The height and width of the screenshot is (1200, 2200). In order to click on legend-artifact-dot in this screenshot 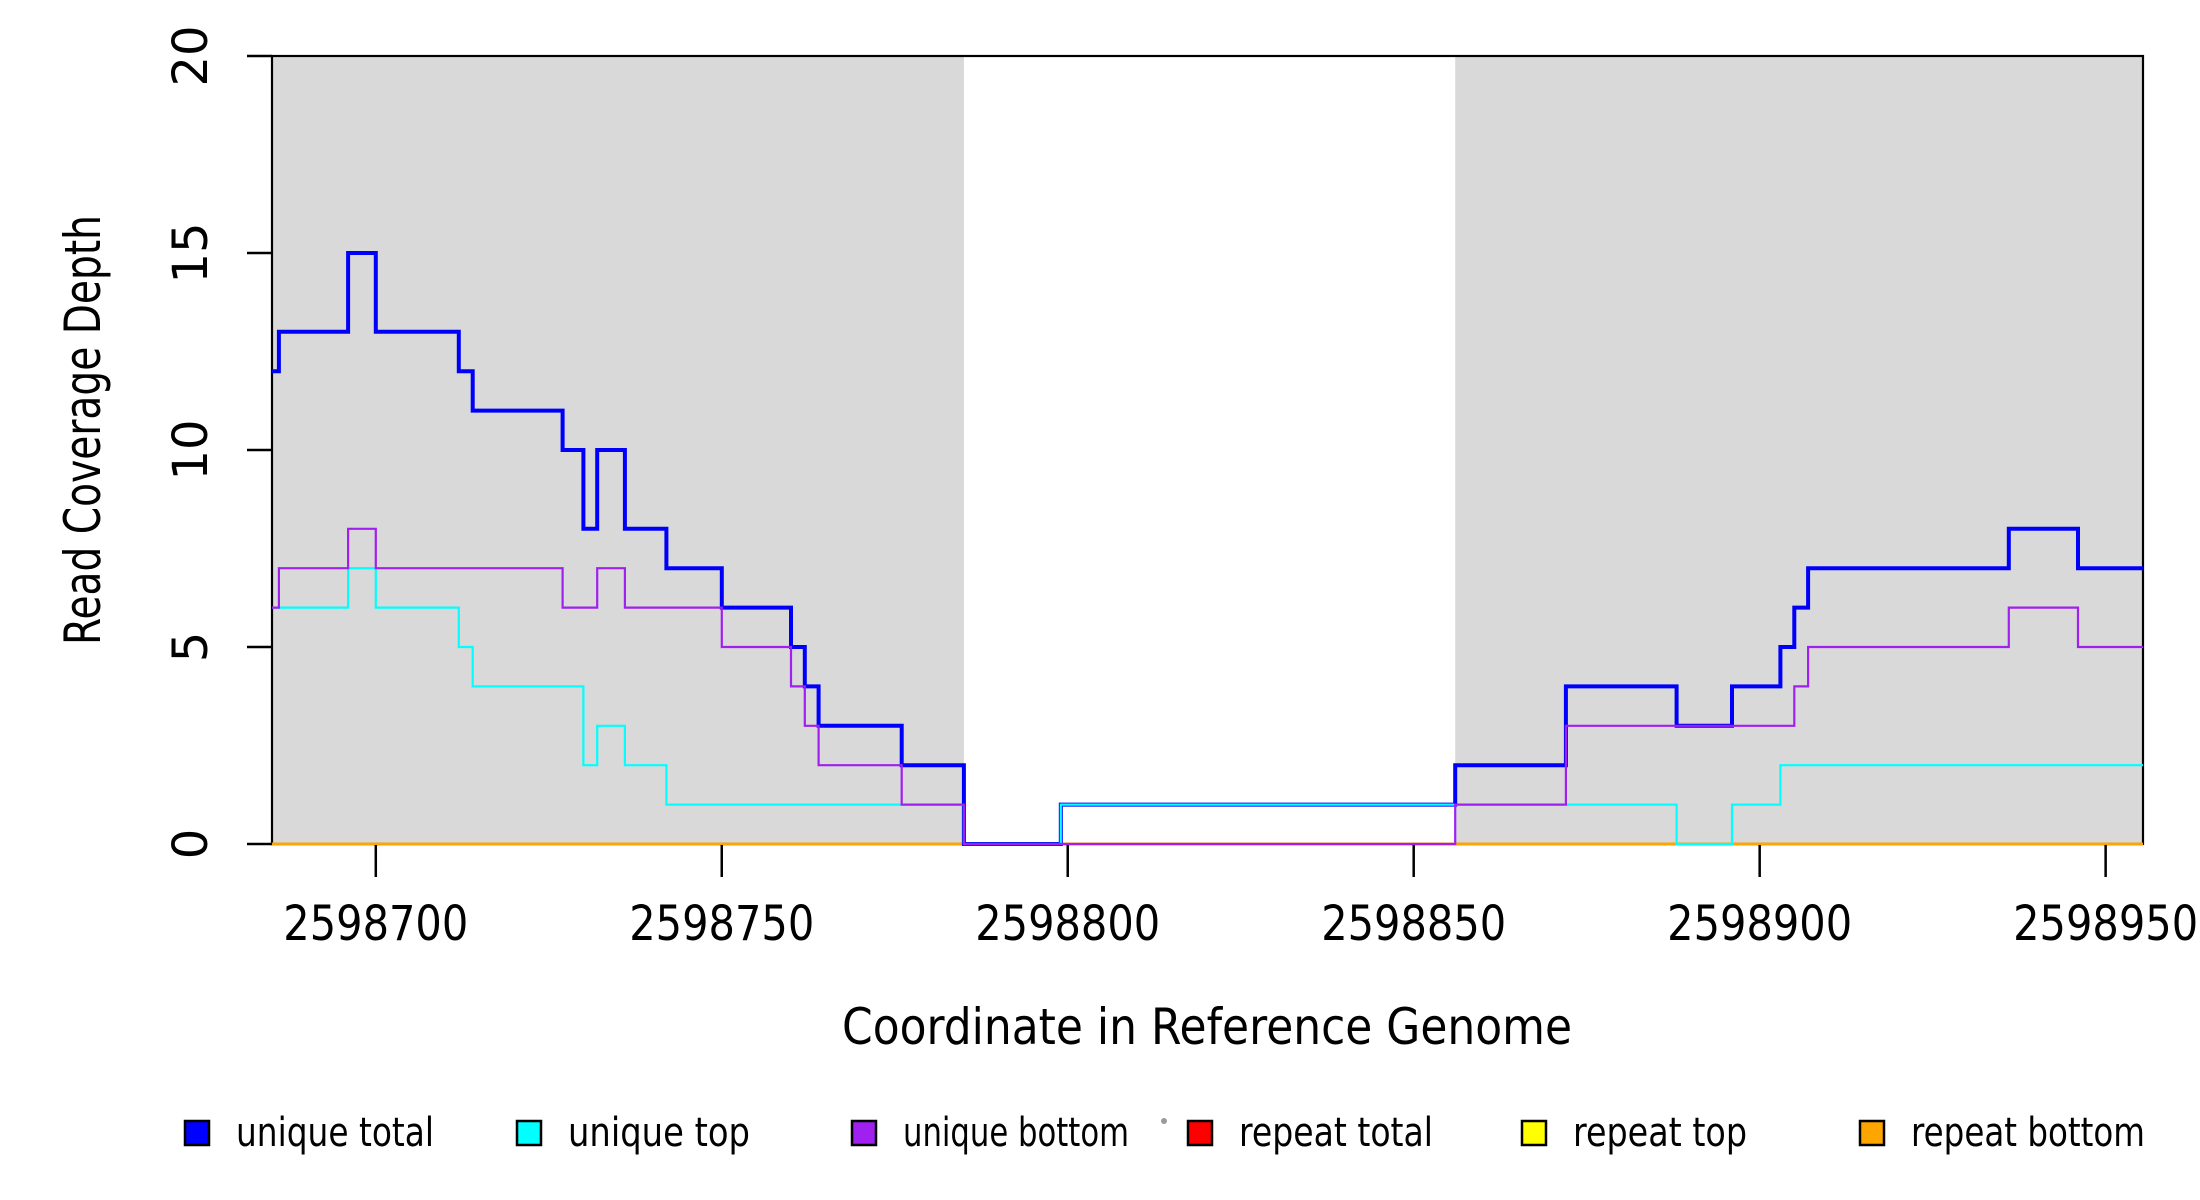, I will do `click(1164, 1121)`.